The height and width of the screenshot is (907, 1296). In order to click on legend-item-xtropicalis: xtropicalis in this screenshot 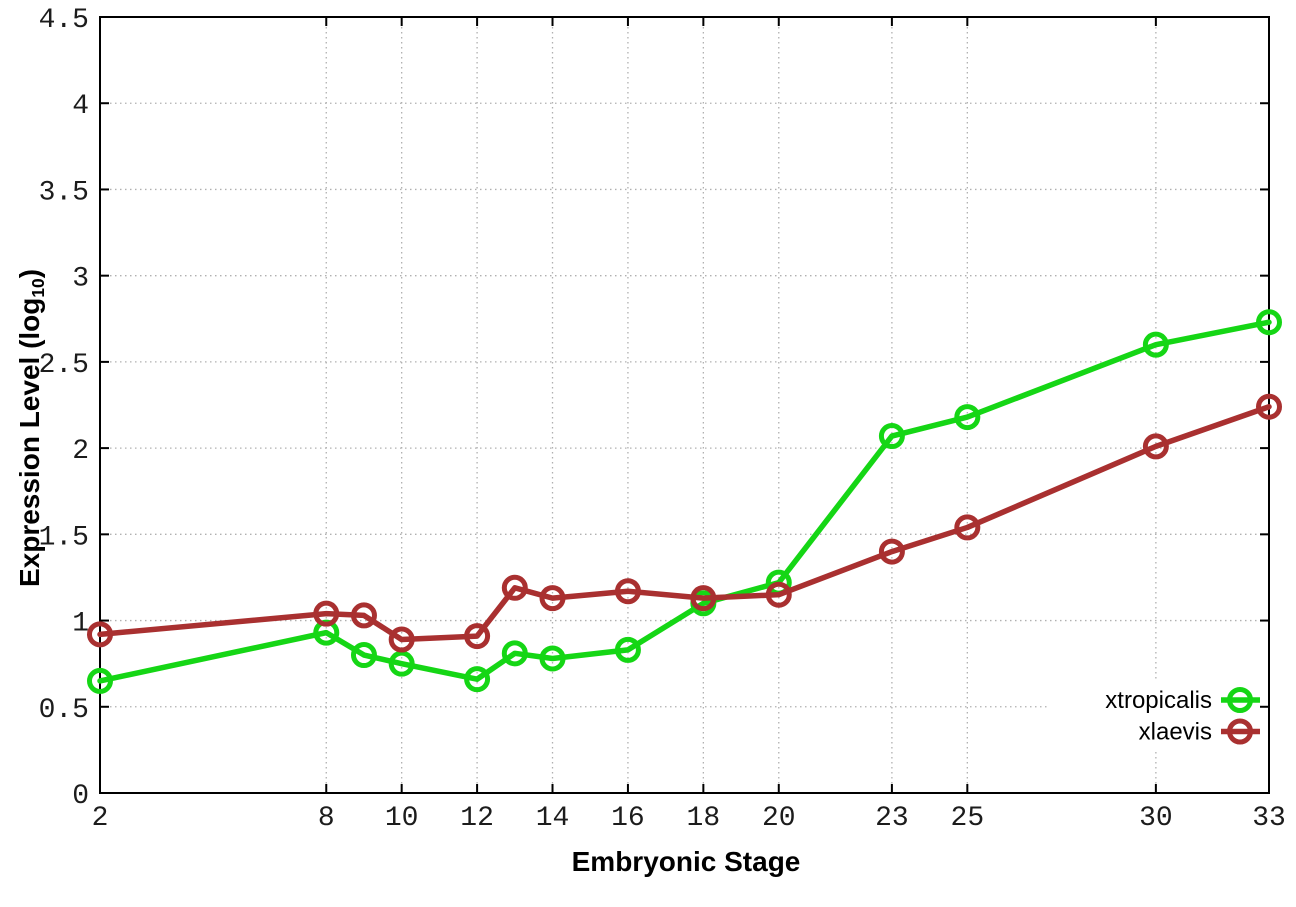, I will do `click(1182, 700)`.